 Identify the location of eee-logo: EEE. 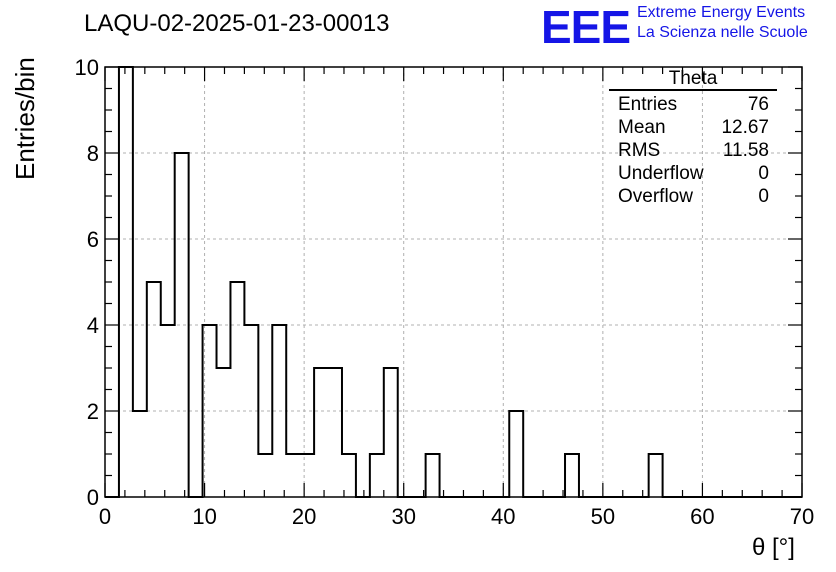
(586, 27).